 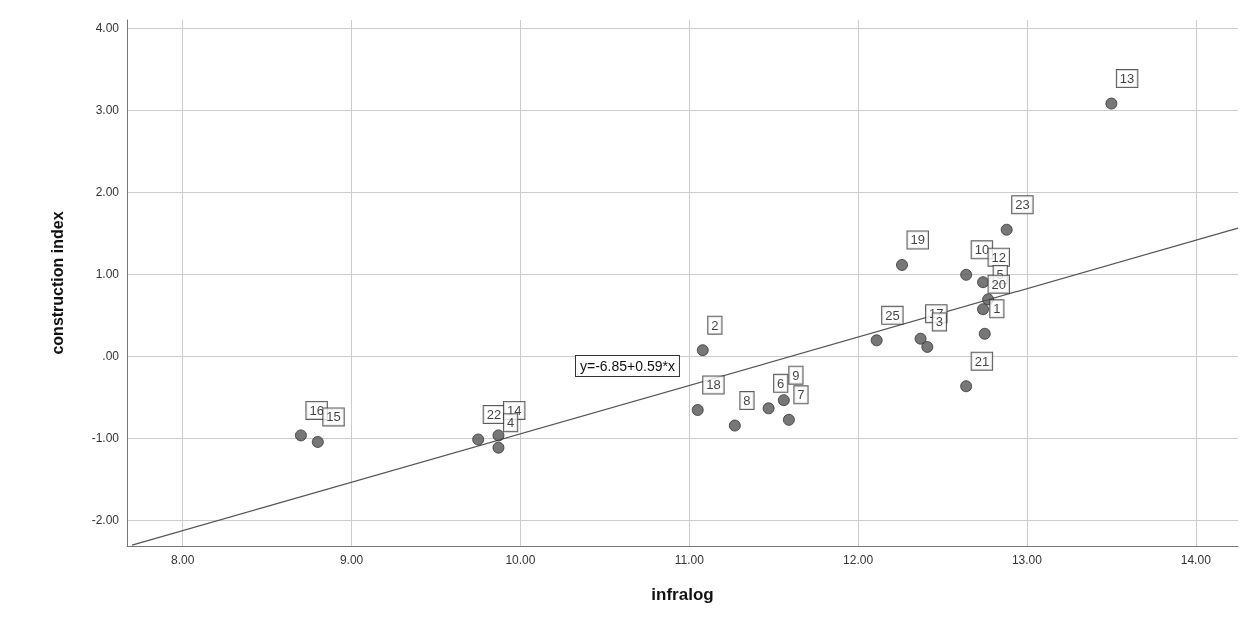 I want to click on x-tick-label: 11.00, so click(x=689, y=560).